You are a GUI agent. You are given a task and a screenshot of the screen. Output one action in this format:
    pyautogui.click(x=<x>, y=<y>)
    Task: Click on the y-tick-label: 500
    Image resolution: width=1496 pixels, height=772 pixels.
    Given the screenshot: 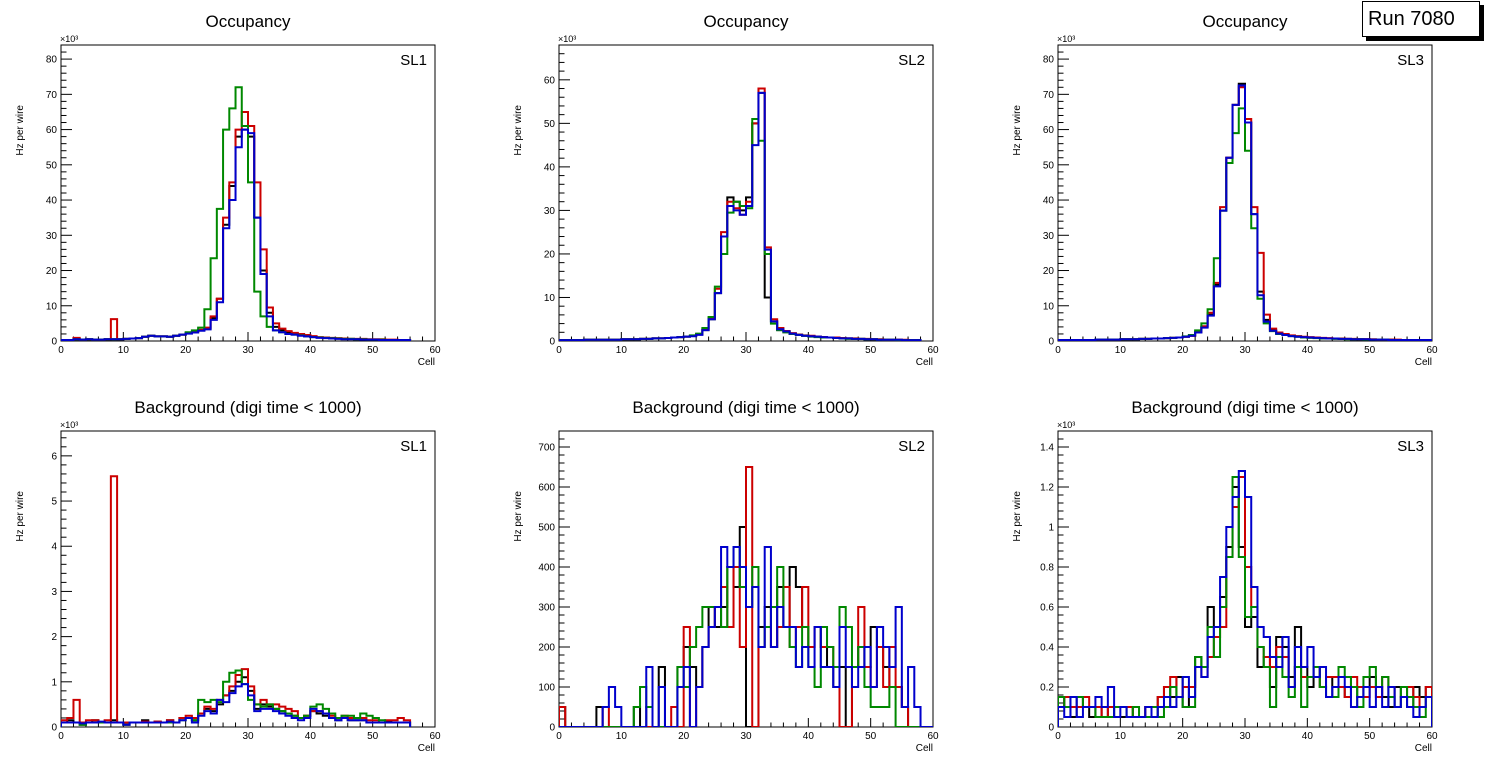 What is the action you would take?
    pyautogui.click(x=546, y=528)
    